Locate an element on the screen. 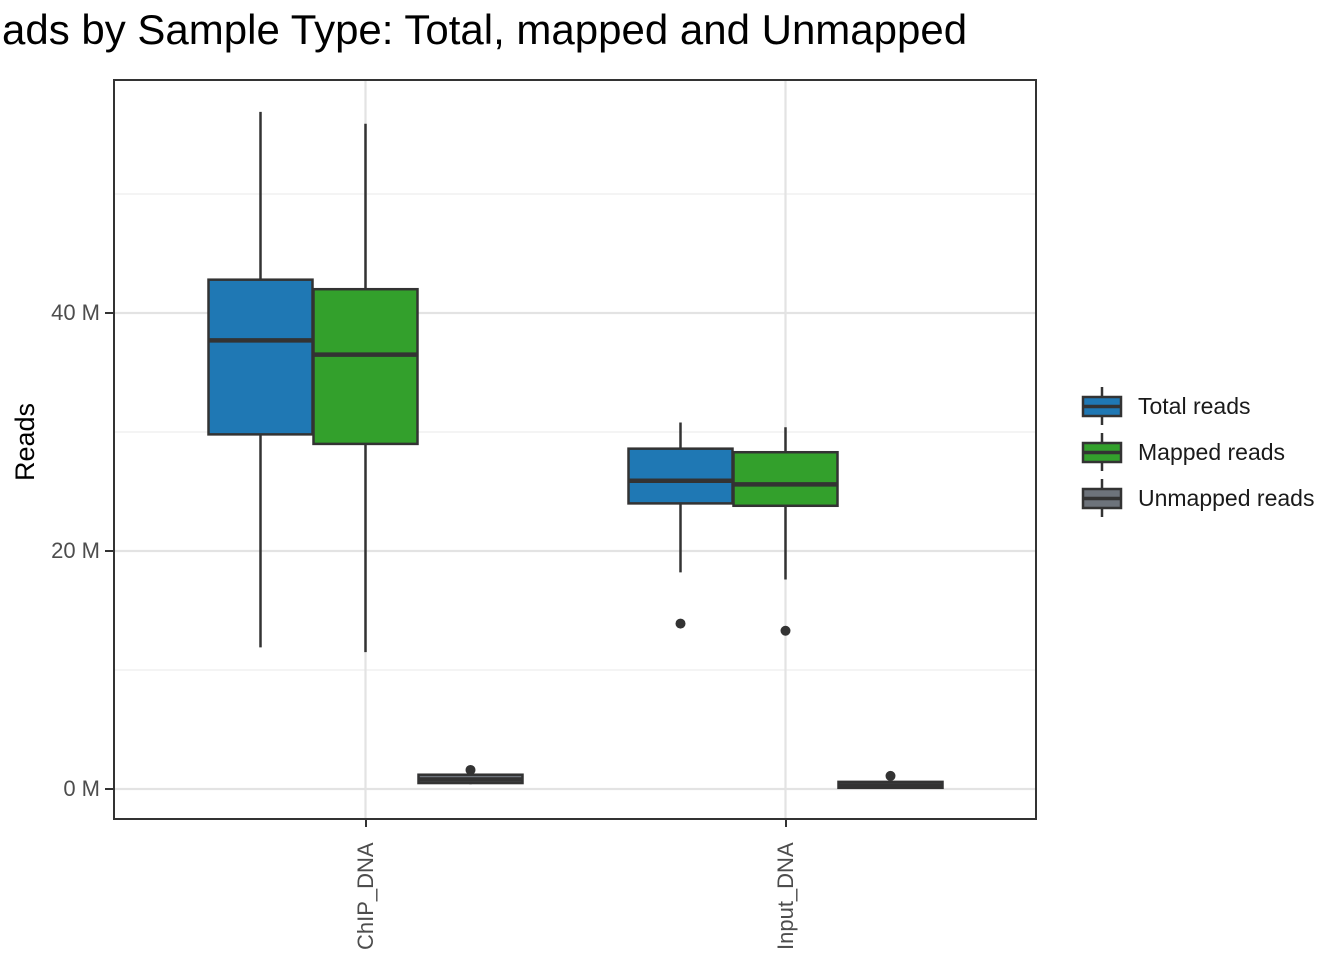  legend-entry: Mapped reads is located at coordinates (1197, 452).